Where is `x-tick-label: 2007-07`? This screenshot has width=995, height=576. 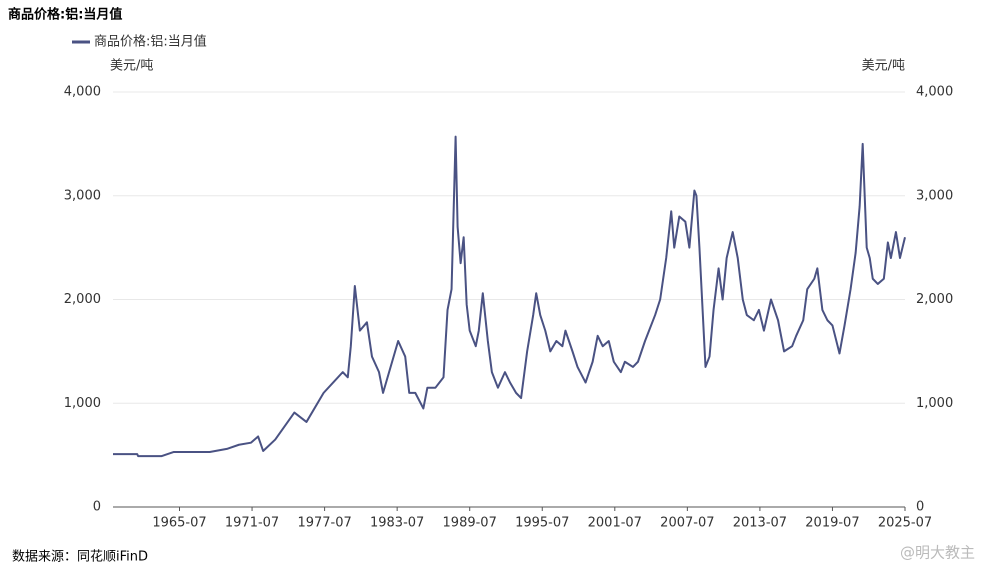
x-tick-label: 2007-07 is located at coordinates (687, 523).